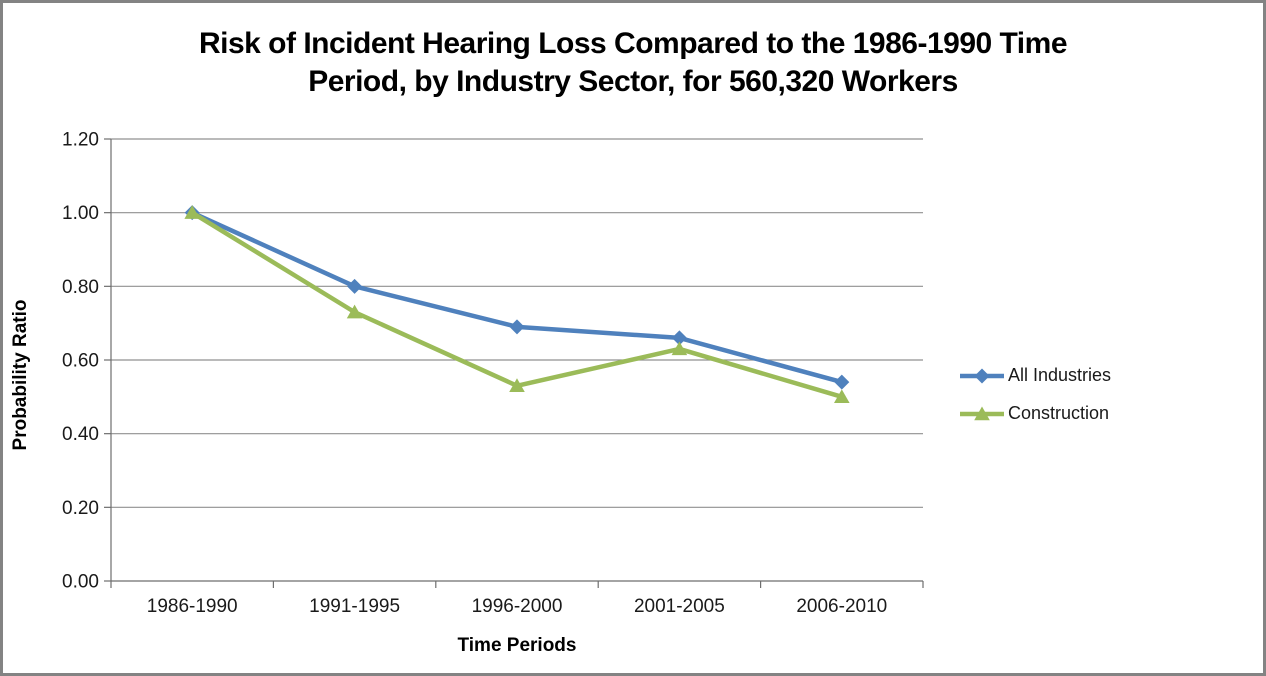 This screenshot has width=1266, height=676. Describe the element at coordinates (80, 287) in the screenshot. I see `y-tick-label: 0.80` at that location.